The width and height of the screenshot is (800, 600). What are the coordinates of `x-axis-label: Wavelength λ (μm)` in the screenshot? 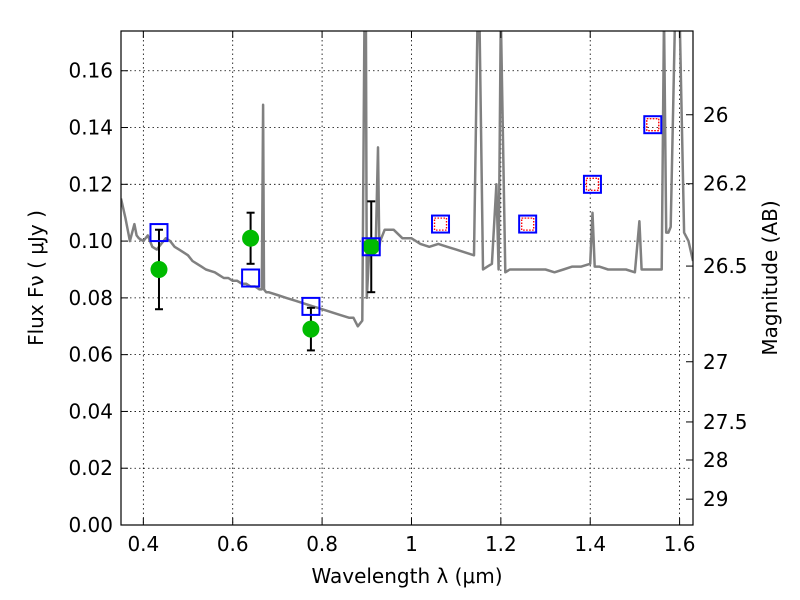 It's located at (406, 576).